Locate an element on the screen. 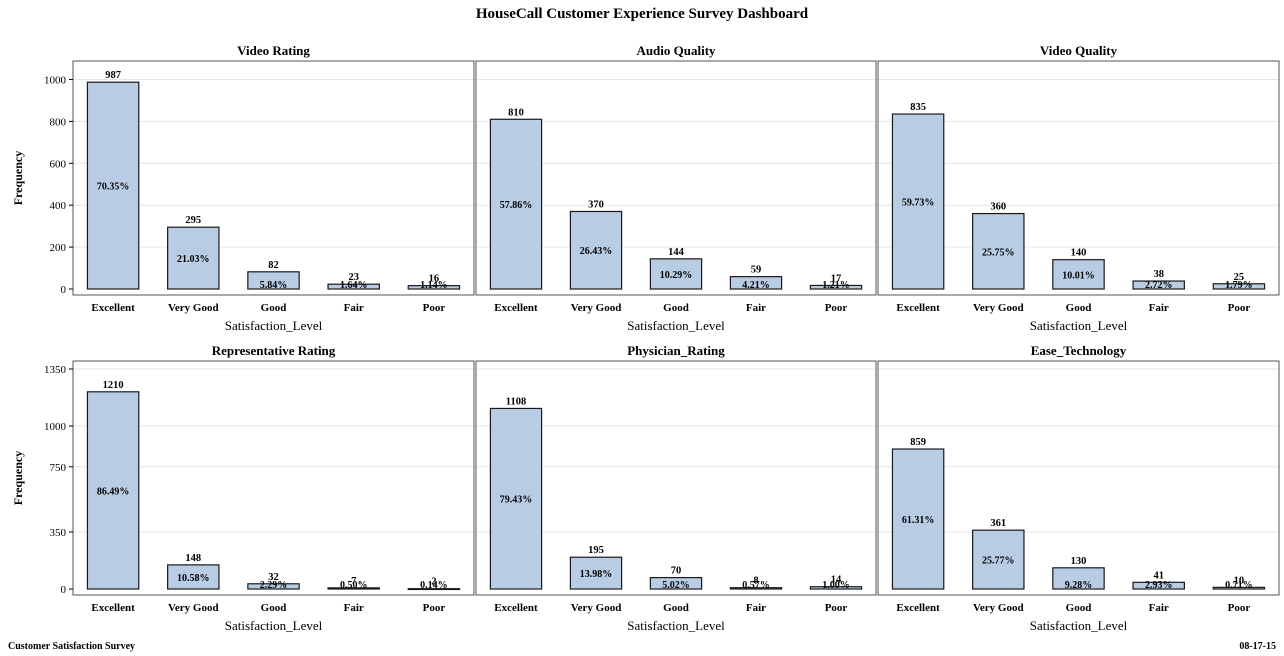 Image resolution: width=1284 pixels, height=656 pixels. video-rating-ytick-label-5: 1000 is located at coordinates (55, 80).